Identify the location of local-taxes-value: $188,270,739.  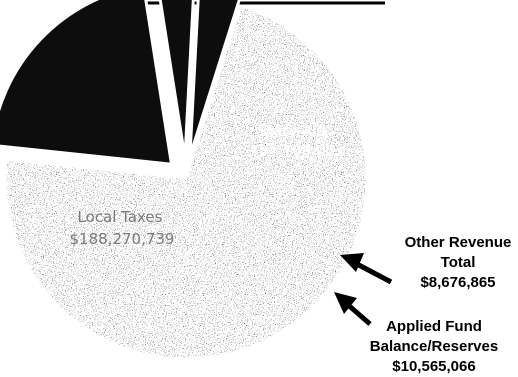
(122, 239).